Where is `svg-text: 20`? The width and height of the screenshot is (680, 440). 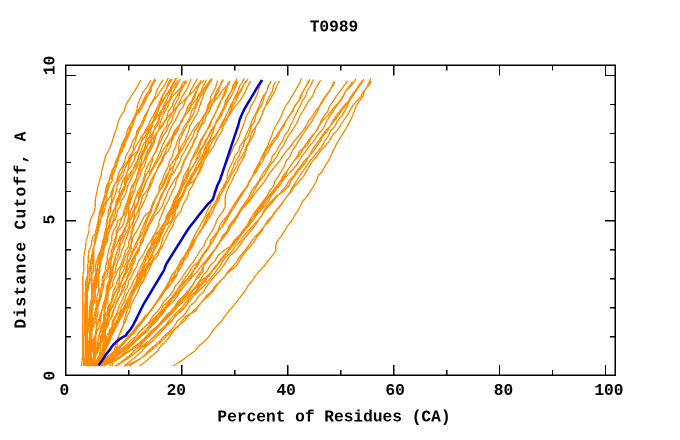
svg-text: 20 is located at coordinates (176, 391).